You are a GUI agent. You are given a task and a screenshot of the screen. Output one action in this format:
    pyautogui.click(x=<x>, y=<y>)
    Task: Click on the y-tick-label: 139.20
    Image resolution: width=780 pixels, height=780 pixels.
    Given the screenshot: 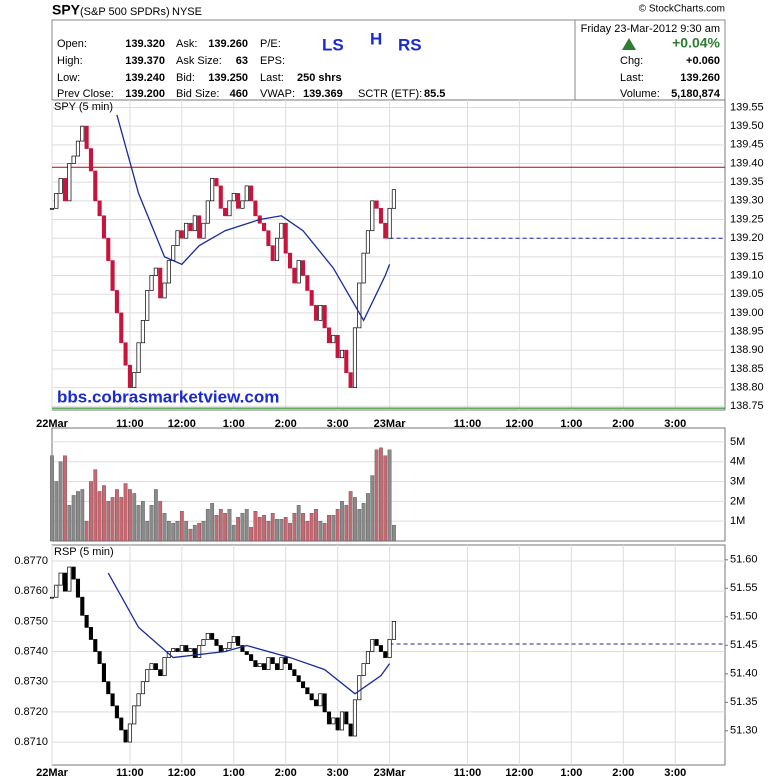 What is the action you would take?
    pyautogui.click(x=747, y=238)
    